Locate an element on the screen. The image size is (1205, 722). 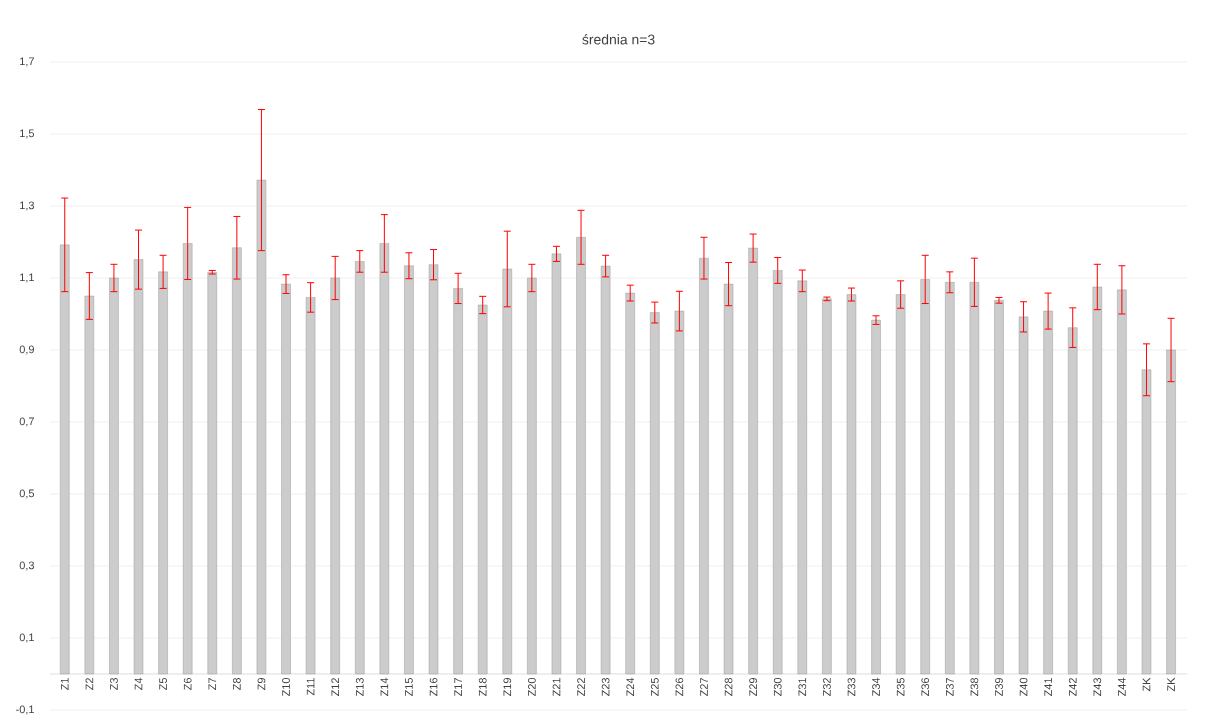
x-tick-label: Z7 is located at coordinates (212, 684).